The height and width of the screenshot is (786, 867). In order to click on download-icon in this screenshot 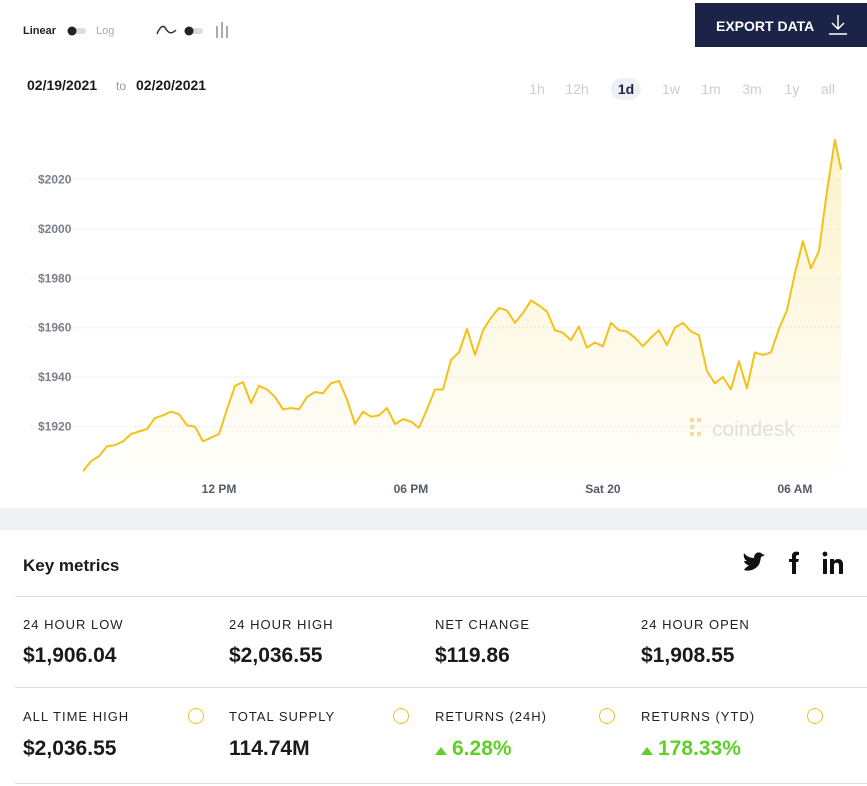, I will do `click(838, 25)`.